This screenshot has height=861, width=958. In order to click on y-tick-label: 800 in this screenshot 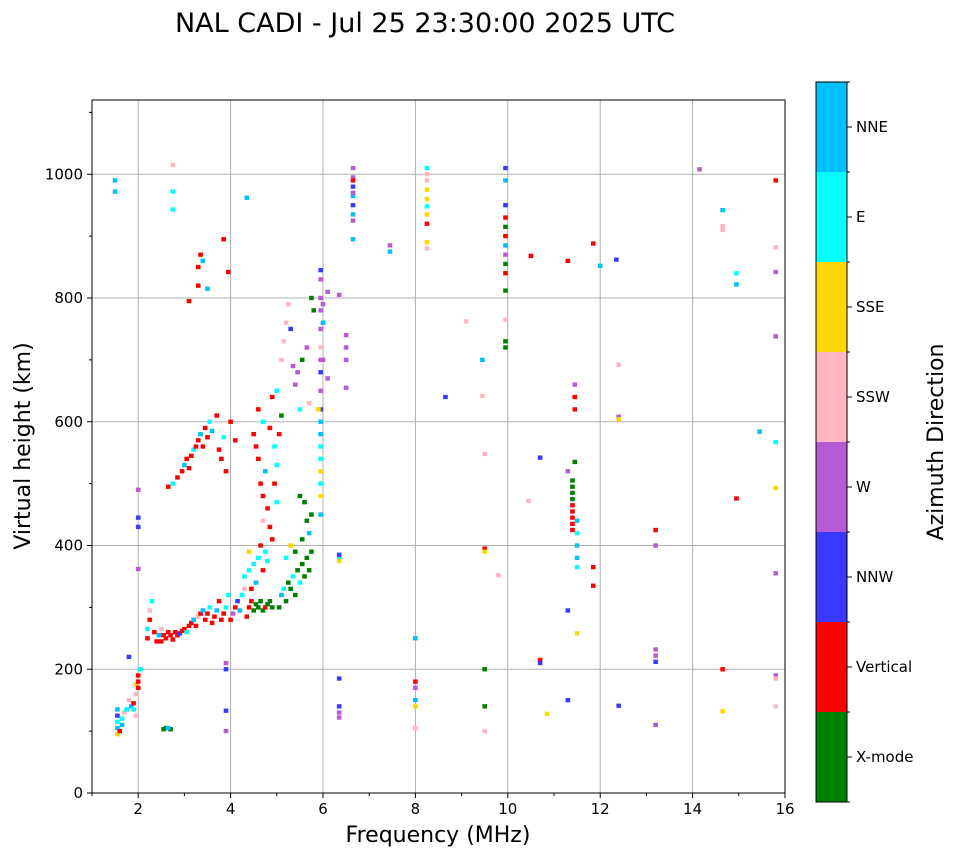, I will do `click(68, 298)`.